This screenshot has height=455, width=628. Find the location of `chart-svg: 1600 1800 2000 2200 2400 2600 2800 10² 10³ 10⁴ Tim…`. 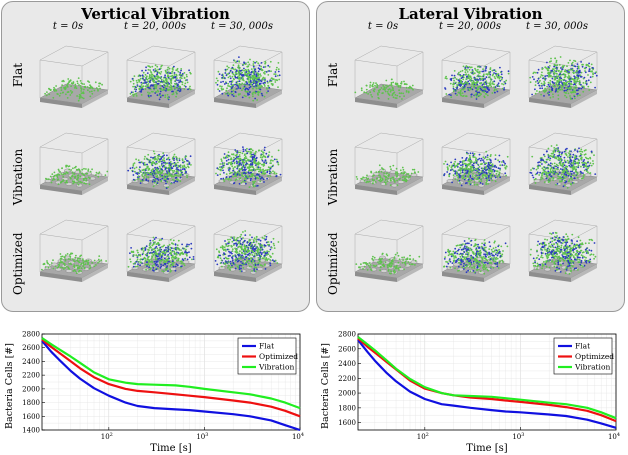

chart-svg: 1600 1800 2000 2200 2400 2600 2800 10² 10³ 10⁴ Tim… is located at coordinates (470, 393).